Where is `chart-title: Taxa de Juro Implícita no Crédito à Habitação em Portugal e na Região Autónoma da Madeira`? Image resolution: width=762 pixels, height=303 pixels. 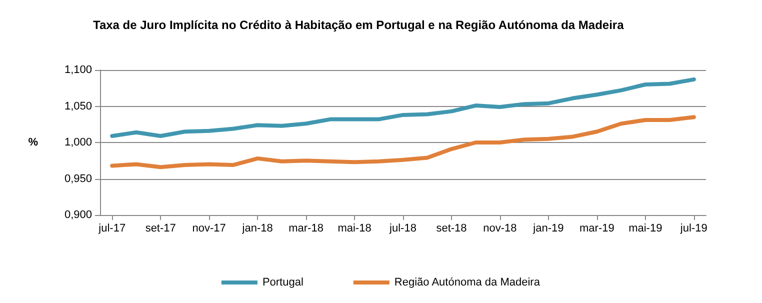
chart-title: Taxa de Juro Implícita no Crédito à Habitação em Portugal e na Região Autónoma da Madeira is located at coordinates (358, 25).